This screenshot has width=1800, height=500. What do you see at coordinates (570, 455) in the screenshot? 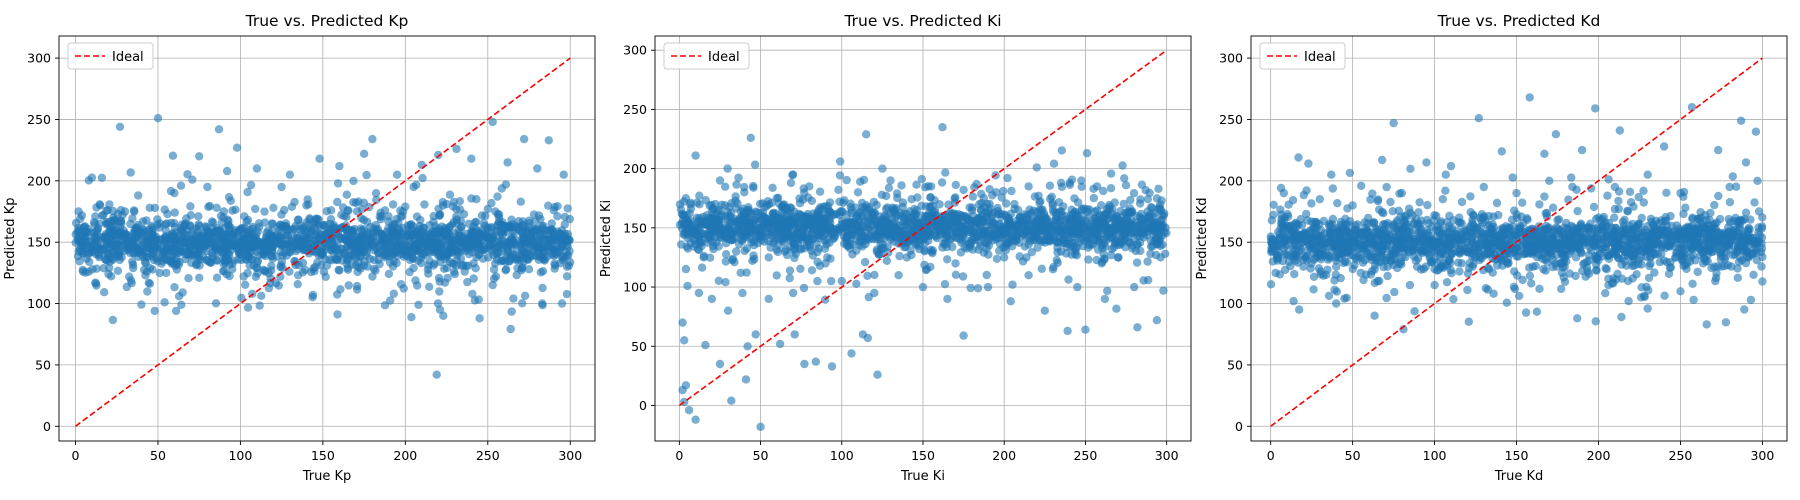
I see `x-tick-label: 300` at bounding box center [570, 455].